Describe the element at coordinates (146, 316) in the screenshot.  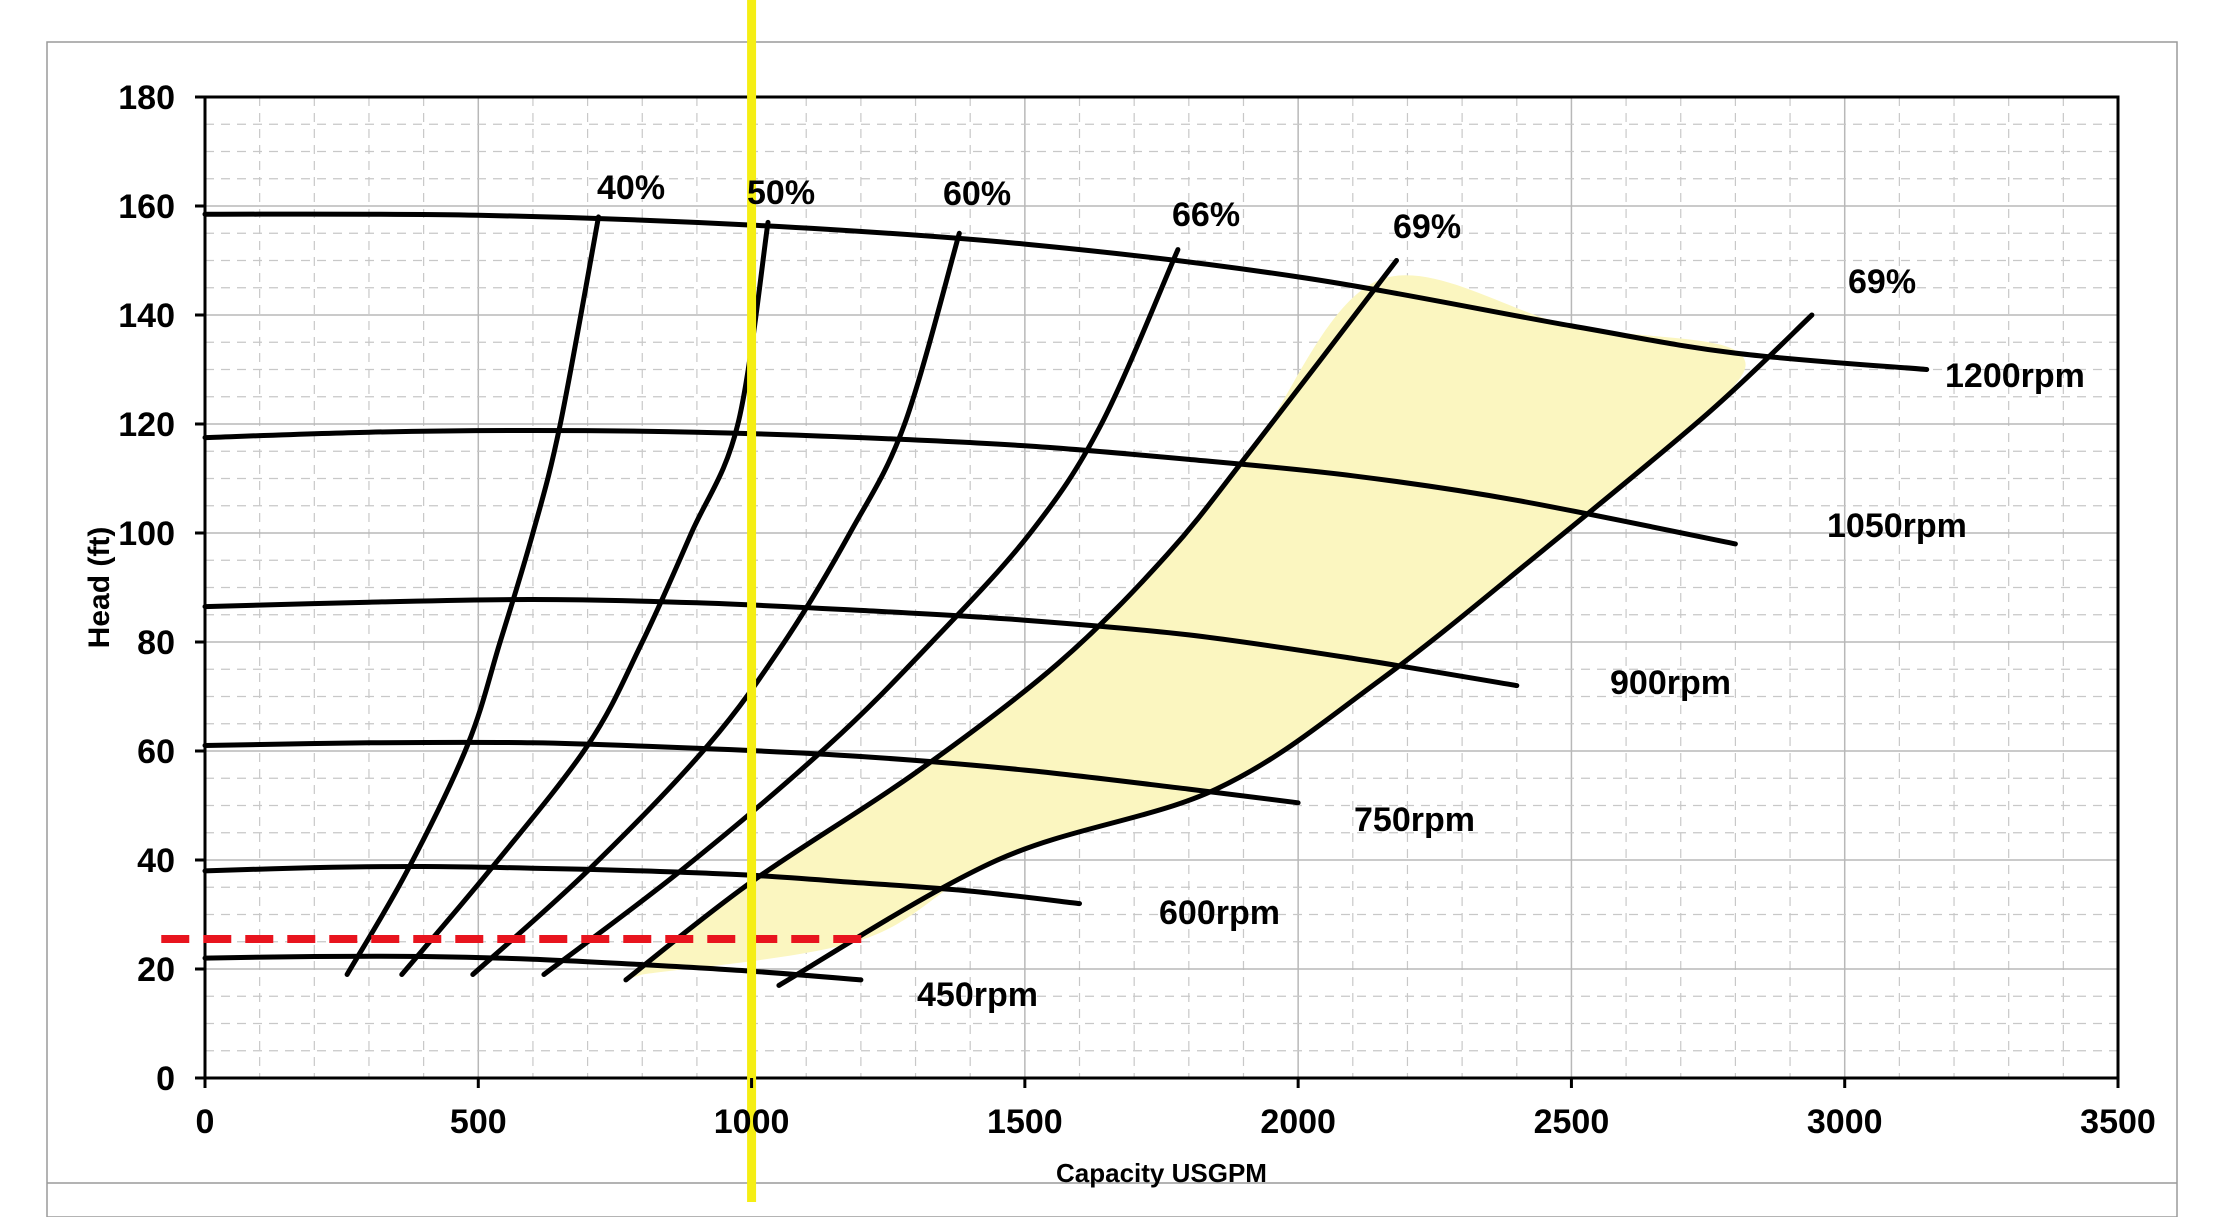
I see `y-tick-label: 140` at that location.